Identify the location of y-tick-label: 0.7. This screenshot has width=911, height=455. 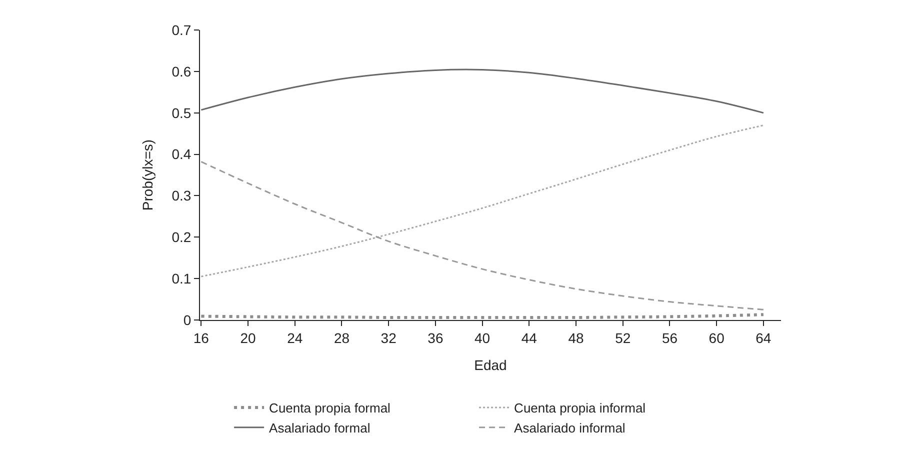
(182, 30).